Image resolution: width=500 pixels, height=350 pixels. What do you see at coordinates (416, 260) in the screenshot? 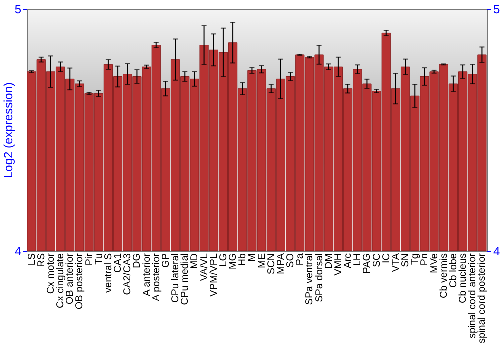
I see `x-tick-label: Tg` at bounding box center [416, 260].